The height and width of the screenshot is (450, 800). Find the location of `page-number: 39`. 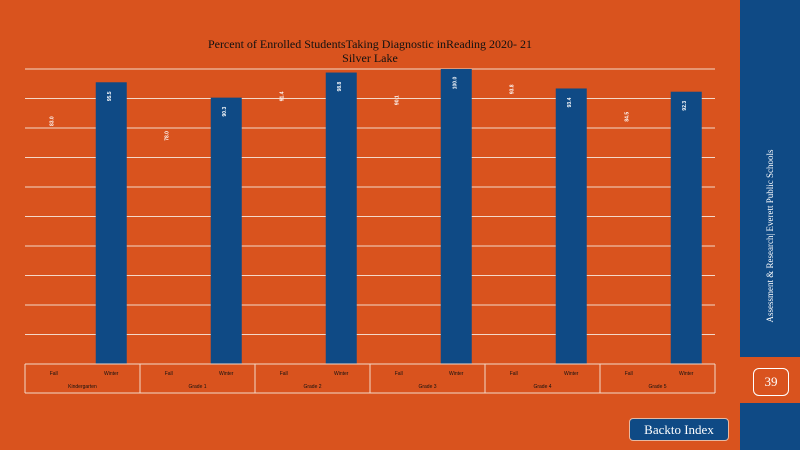

page-number: 39 is located at coordinates (771, 382).